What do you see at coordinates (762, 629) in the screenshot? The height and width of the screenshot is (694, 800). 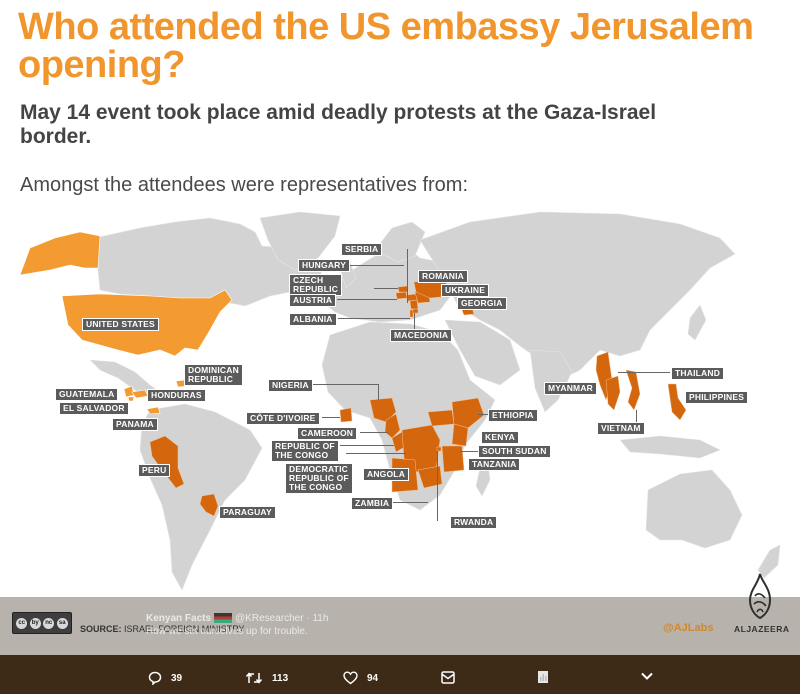 I see `aljazeera-wordmark: ALJAZEERA` at bounding box center [762, 629].